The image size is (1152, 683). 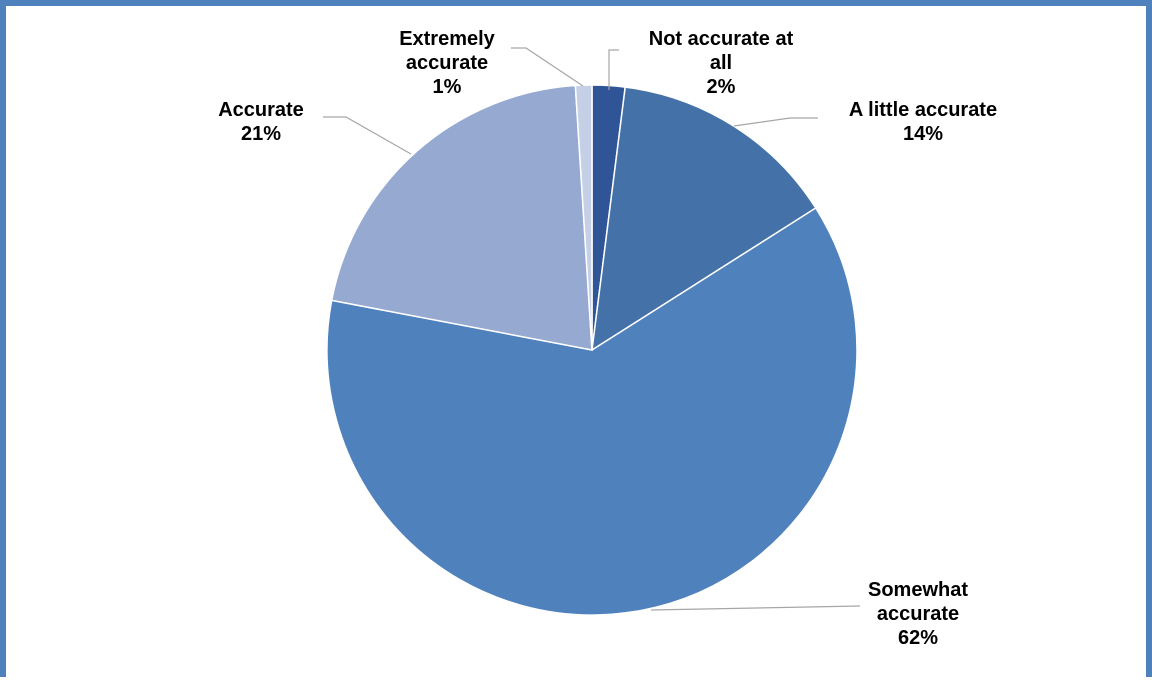 What do you see at coordinates (923, 134) in the screenshot?
I see `label-value-a-little-accurate: 14%` at bounding box center [923, 134].